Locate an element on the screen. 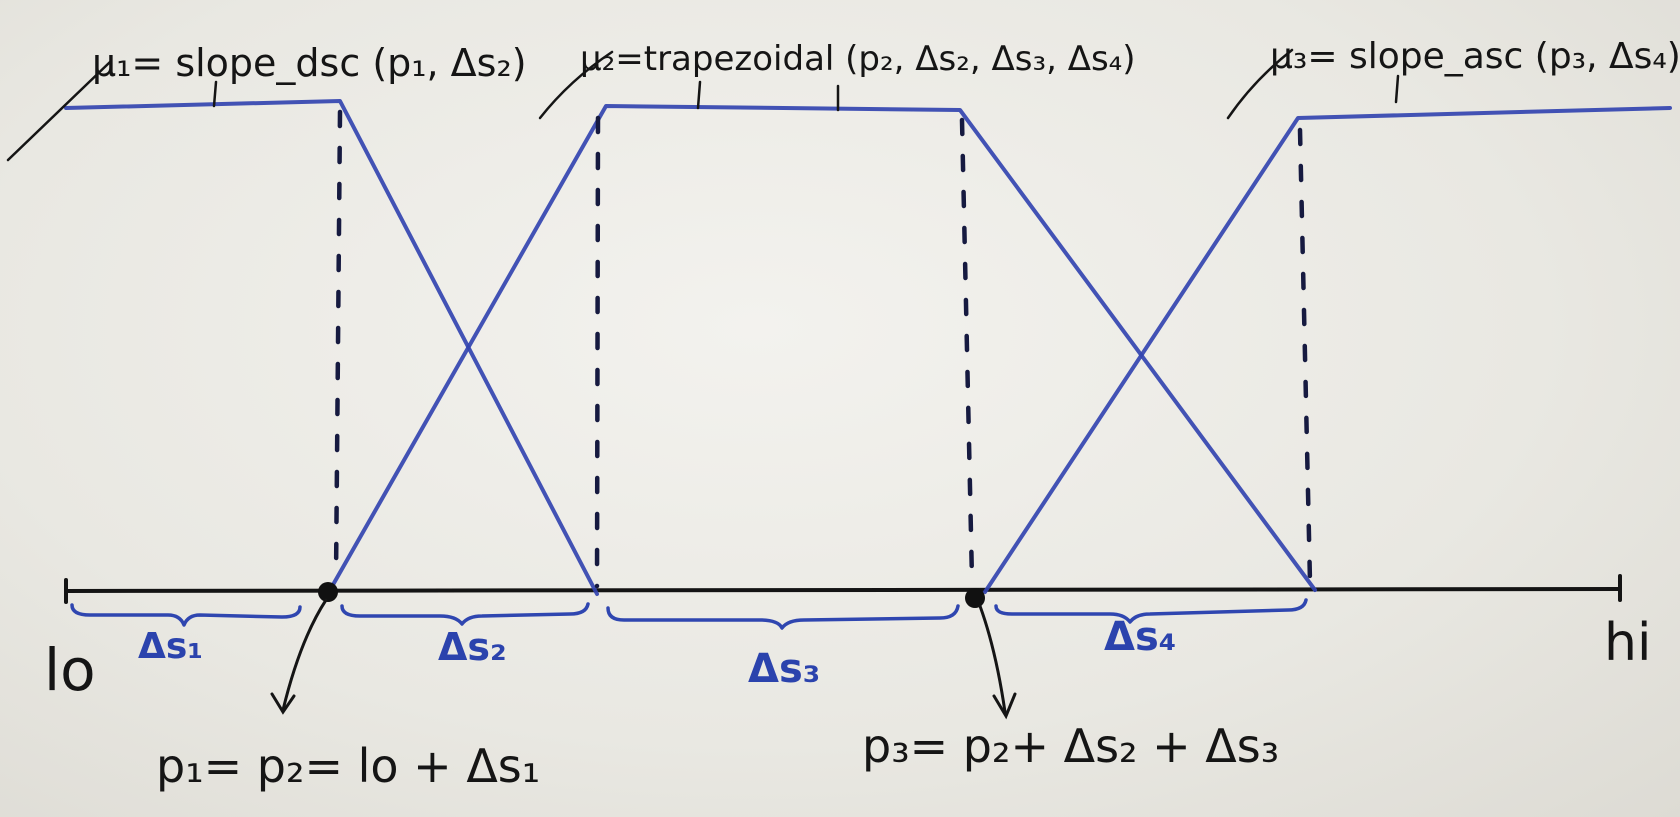 The height and width of the screenshot is (817, 1680). brace-ds2 is located at coordinates (465, 614).